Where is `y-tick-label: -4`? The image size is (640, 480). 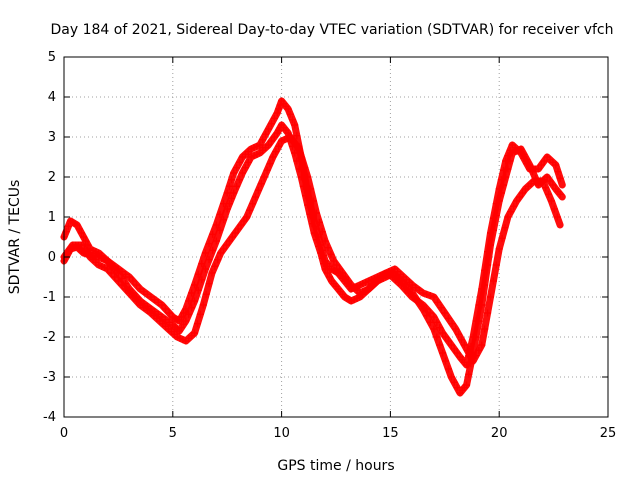
y-tick-label: -4 is located at coordinates (49, 417).